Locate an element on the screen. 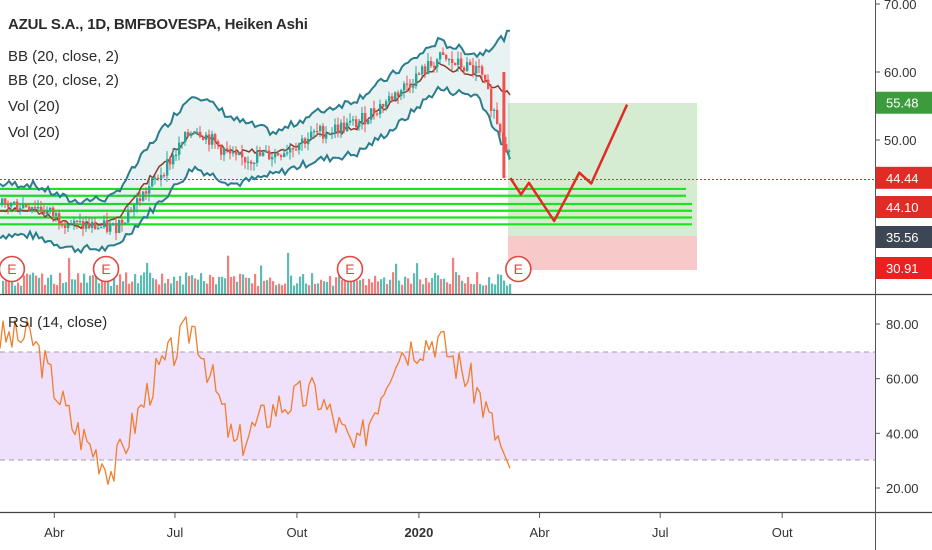 The height and width of the screenshot is (550, 932). earnings-marker is located at coordinates (106, 269).